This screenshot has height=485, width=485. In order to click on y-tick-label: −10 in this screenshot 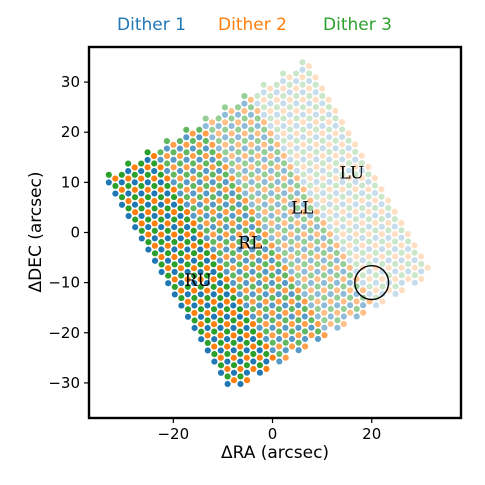, I will do `click(64, 283)`.